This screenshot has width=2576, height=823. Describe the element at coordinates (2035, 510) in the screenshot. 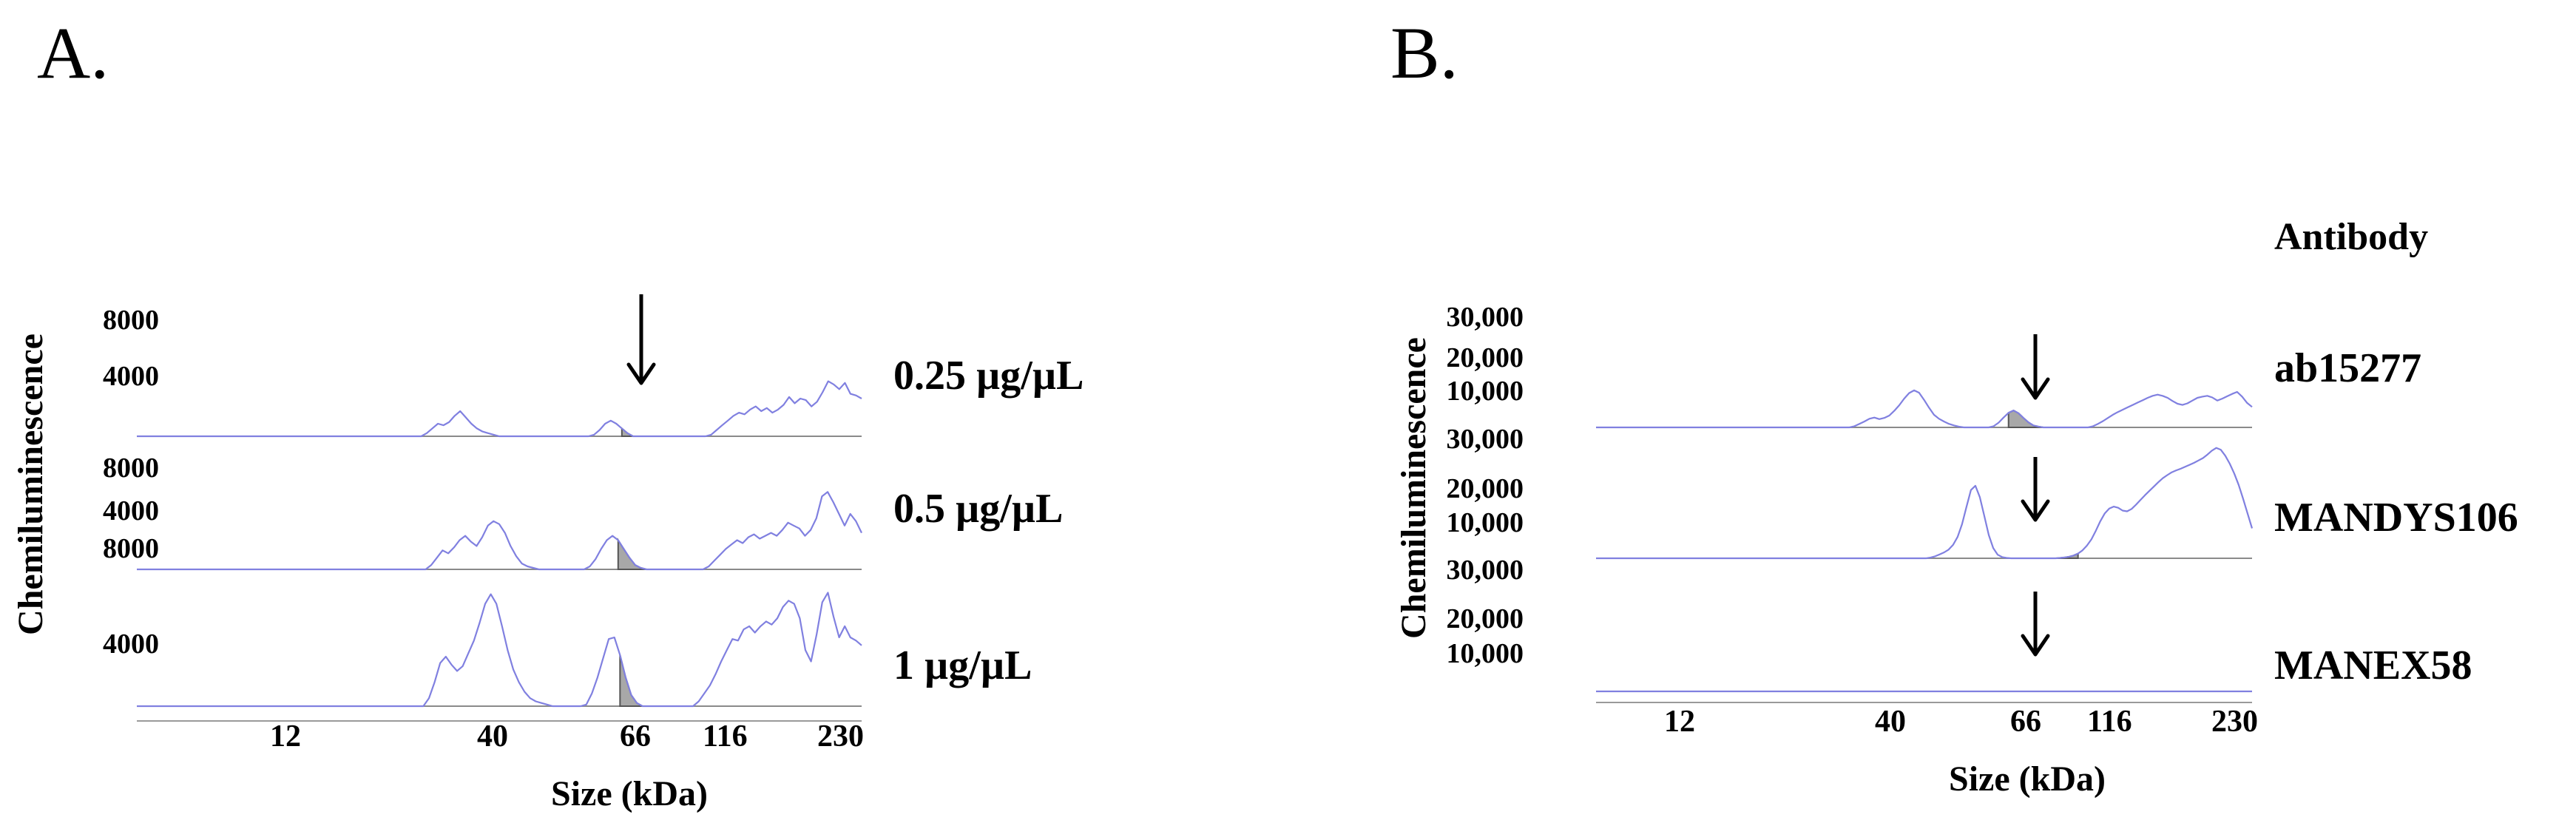

I see `panel-b-row2-arrow-head` at that location.